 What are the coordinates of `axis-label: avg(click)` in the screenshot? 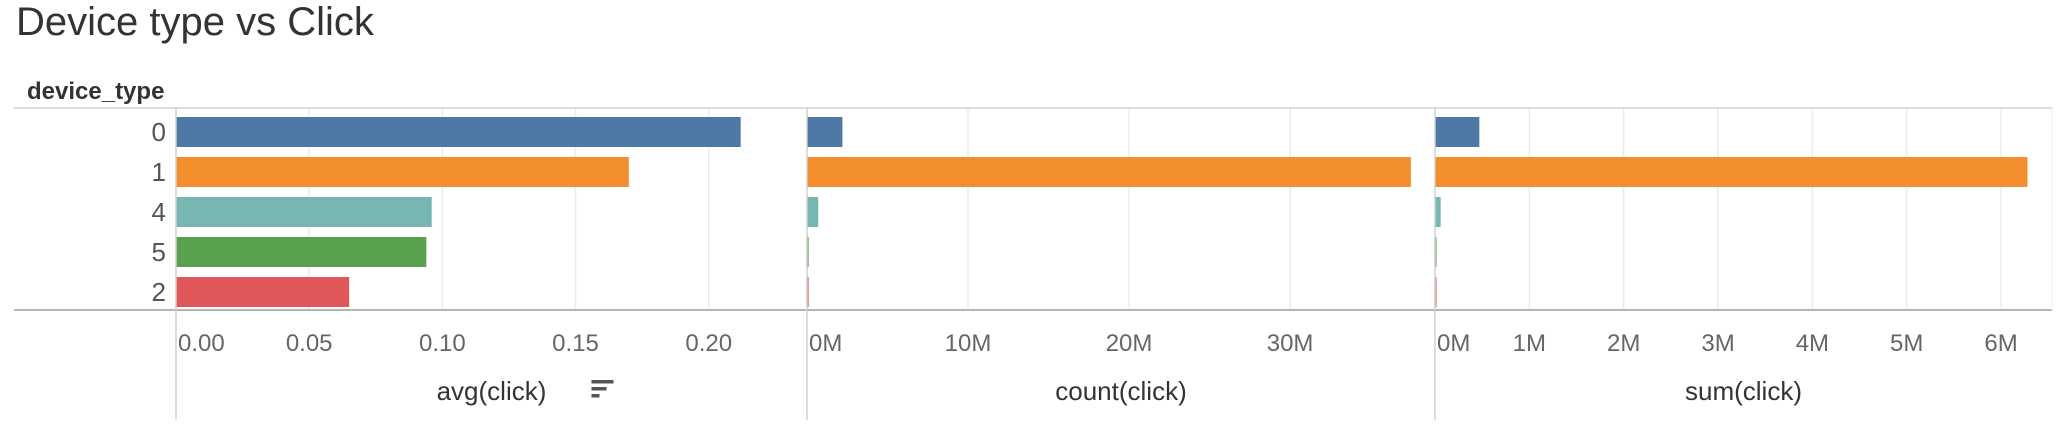 It's located at (492, 391).